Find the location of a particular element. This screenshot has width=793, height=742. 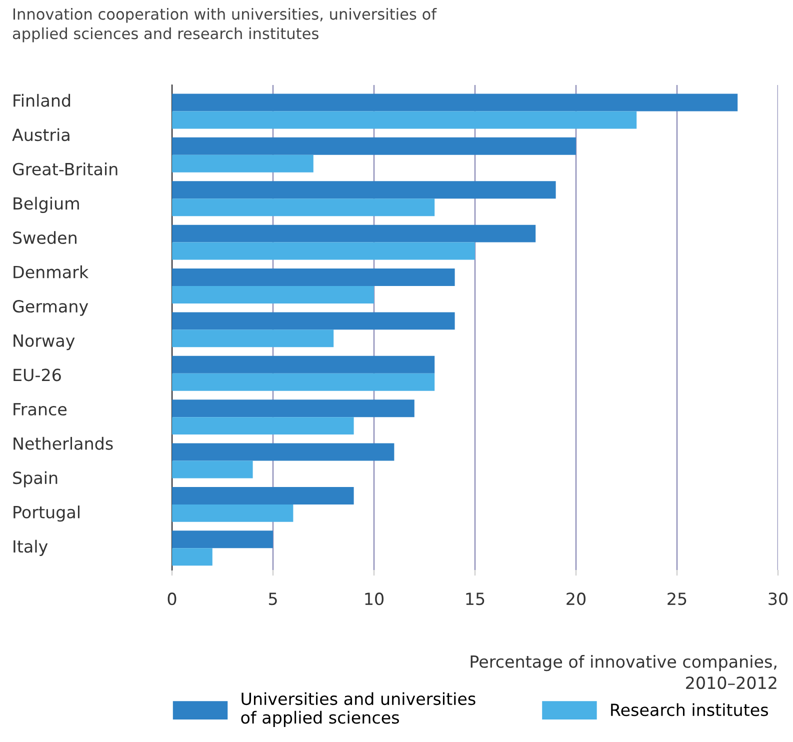

text: Italy is located at coordinates (31, 548).